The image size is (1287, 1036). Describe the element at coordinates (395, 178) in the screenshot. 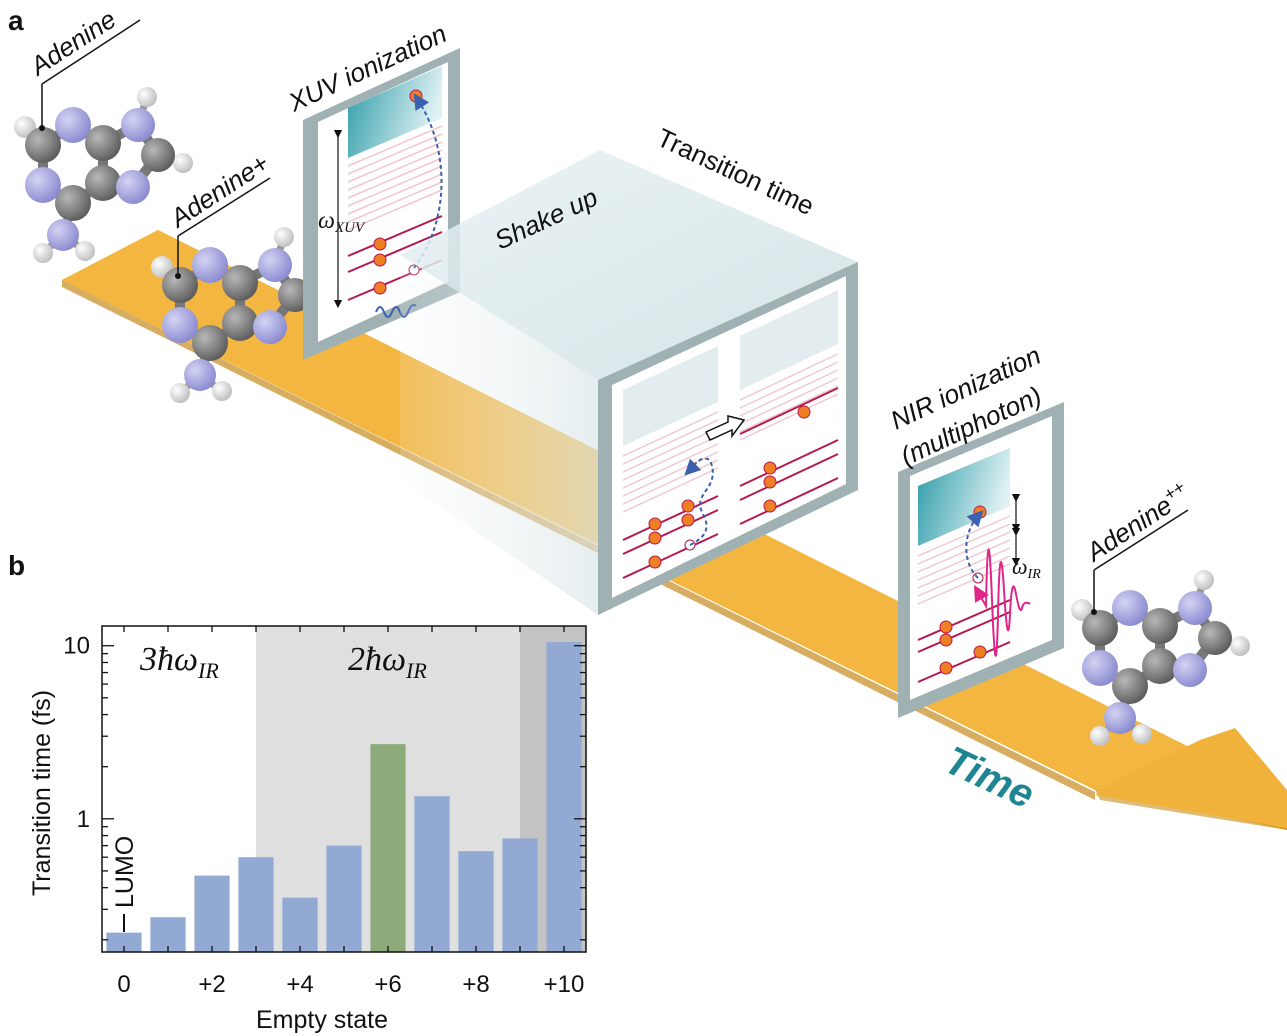

I see `xuv-dense-levels` at that location.